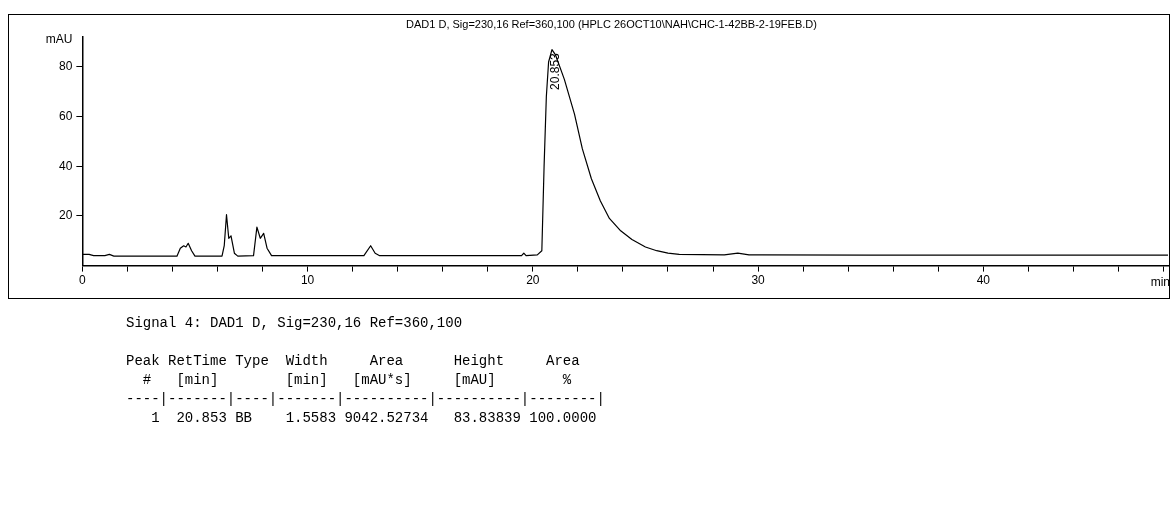 The width and height of the screenshot is (1173, 524). Describe the element at coordinates (65, 115) in the screenshot. I see `y-tick-label: 60` at that location.